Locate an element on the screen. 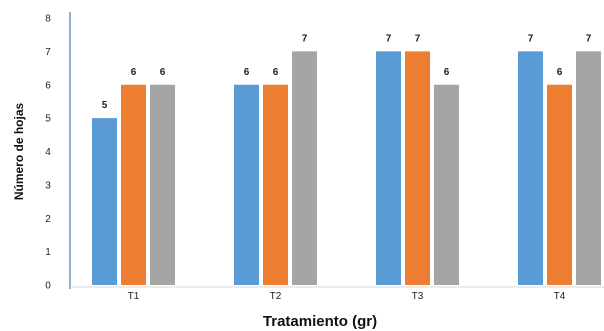  x-axis: T1 T2 T3 T4 is located at coordinates (337, 294).